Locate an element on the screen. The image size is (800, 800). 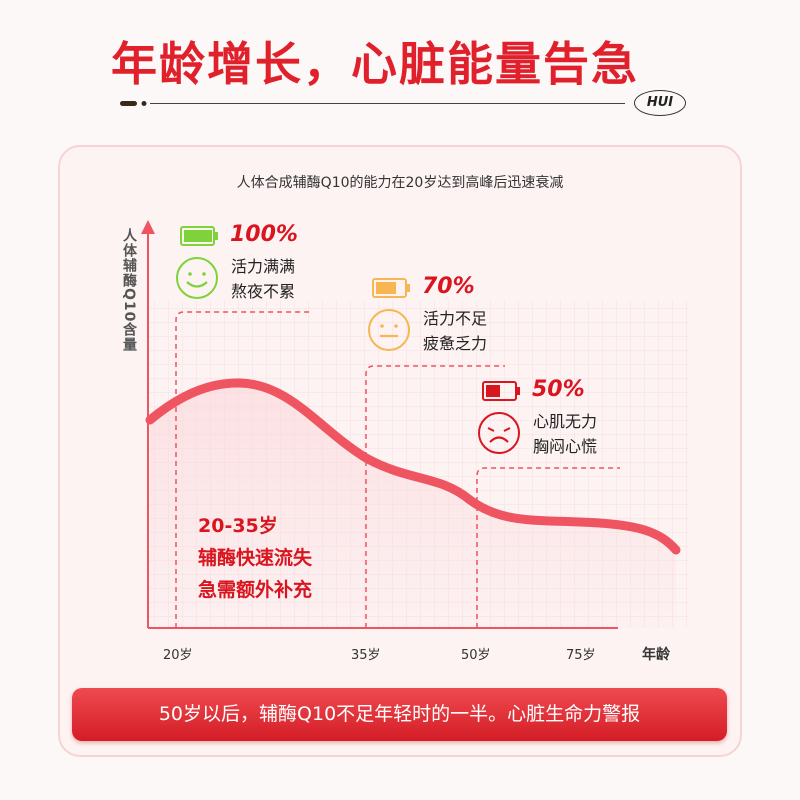
note-line: 急需额外补充 is located at coordinates (255, 590).